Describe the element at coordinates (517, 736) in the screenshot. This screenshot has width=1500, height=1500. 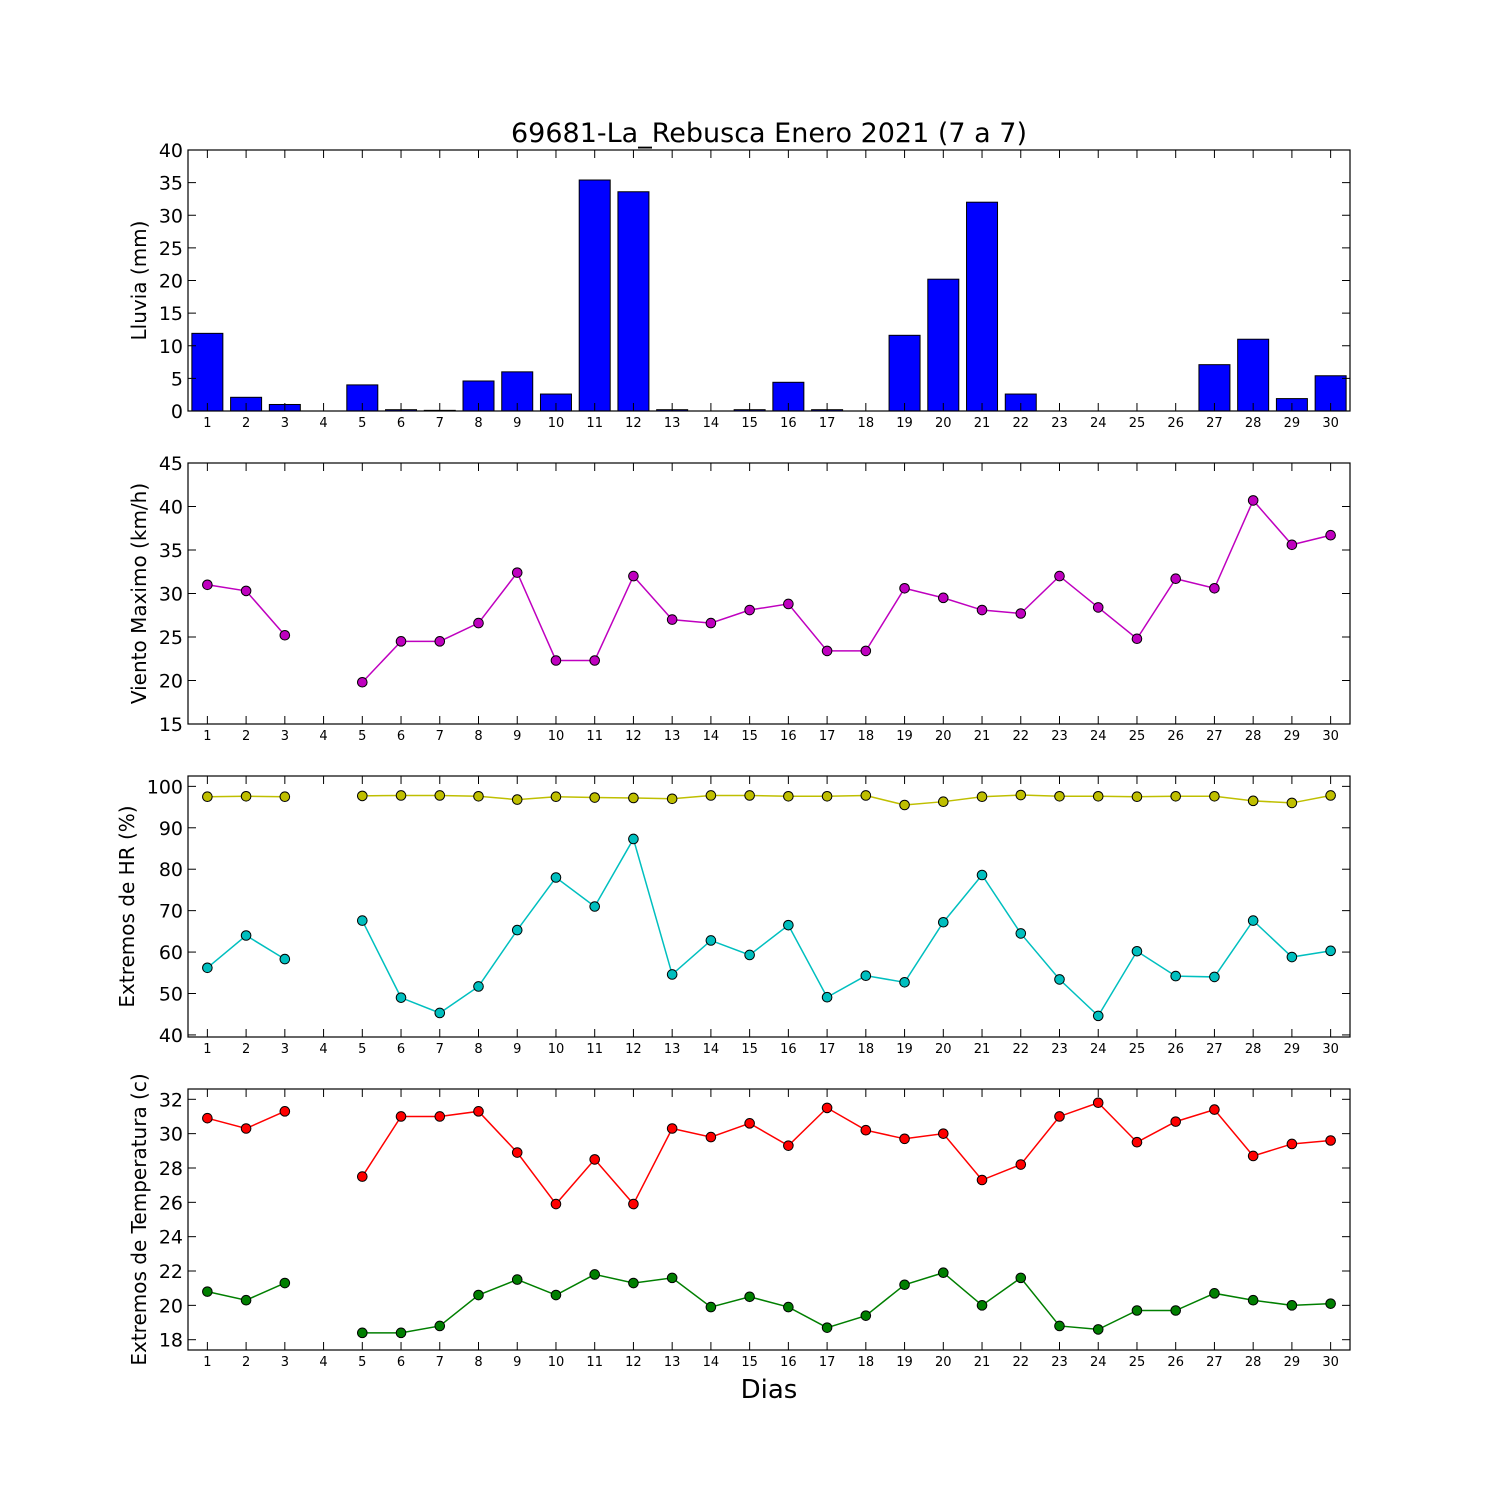
I see `max-wind-xtick-label-9: 9` at that location.